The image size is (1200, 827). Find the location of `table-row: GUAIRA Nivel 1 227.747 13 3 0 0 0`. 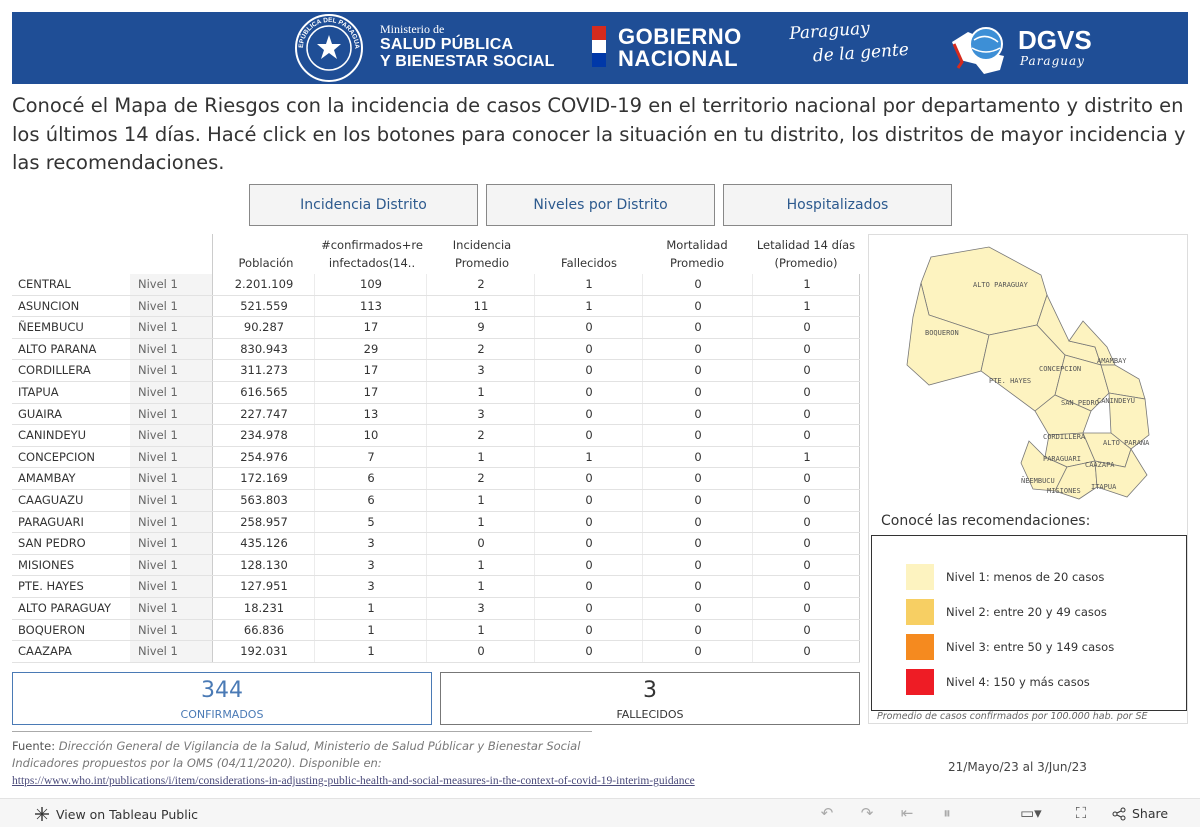

table-row: GUAIRA Nivel 1 227.747 13 3 0 0 0 is located at coordinates (436, 414).